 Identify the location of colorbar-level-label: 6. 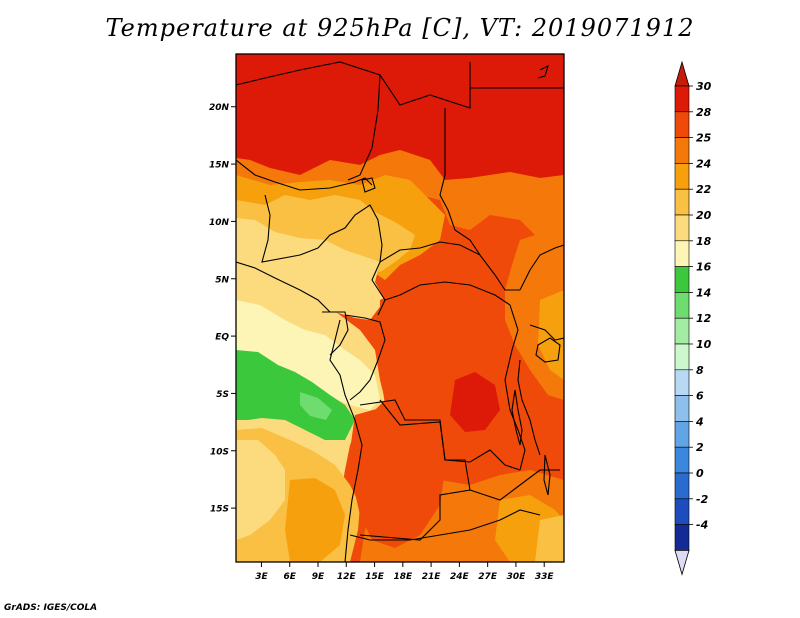
(700, 396).